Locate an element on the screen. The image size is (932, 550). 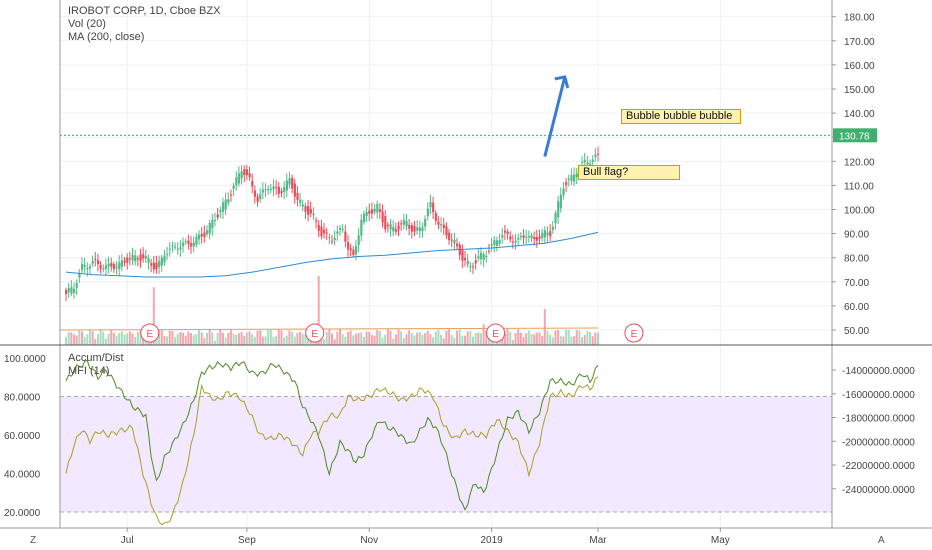
x-tick-label: Mar is located at coordinates (598, 540).